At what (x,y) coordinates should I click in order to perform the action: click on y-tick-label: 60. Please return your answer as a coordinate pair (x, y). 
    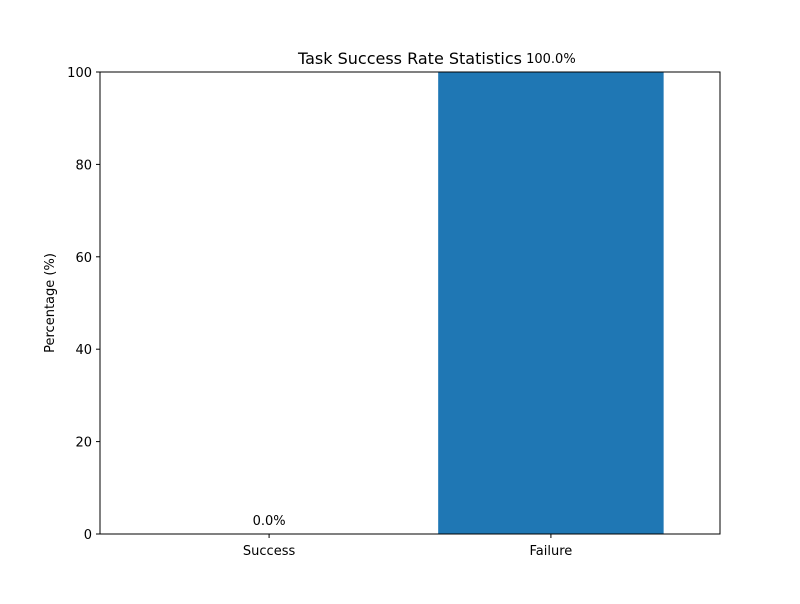
    Looking at the image, I should click on (83, 258).